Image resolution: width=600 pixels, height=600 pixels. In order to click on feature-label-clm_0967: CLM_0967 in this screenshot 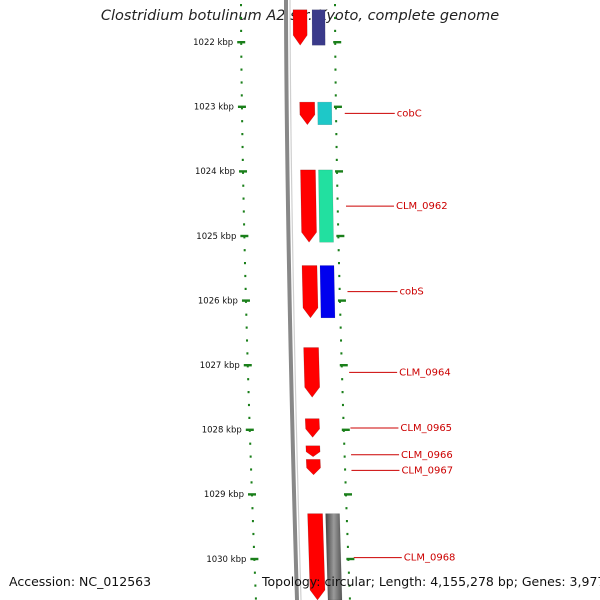, I will do `click(427, 470)`.